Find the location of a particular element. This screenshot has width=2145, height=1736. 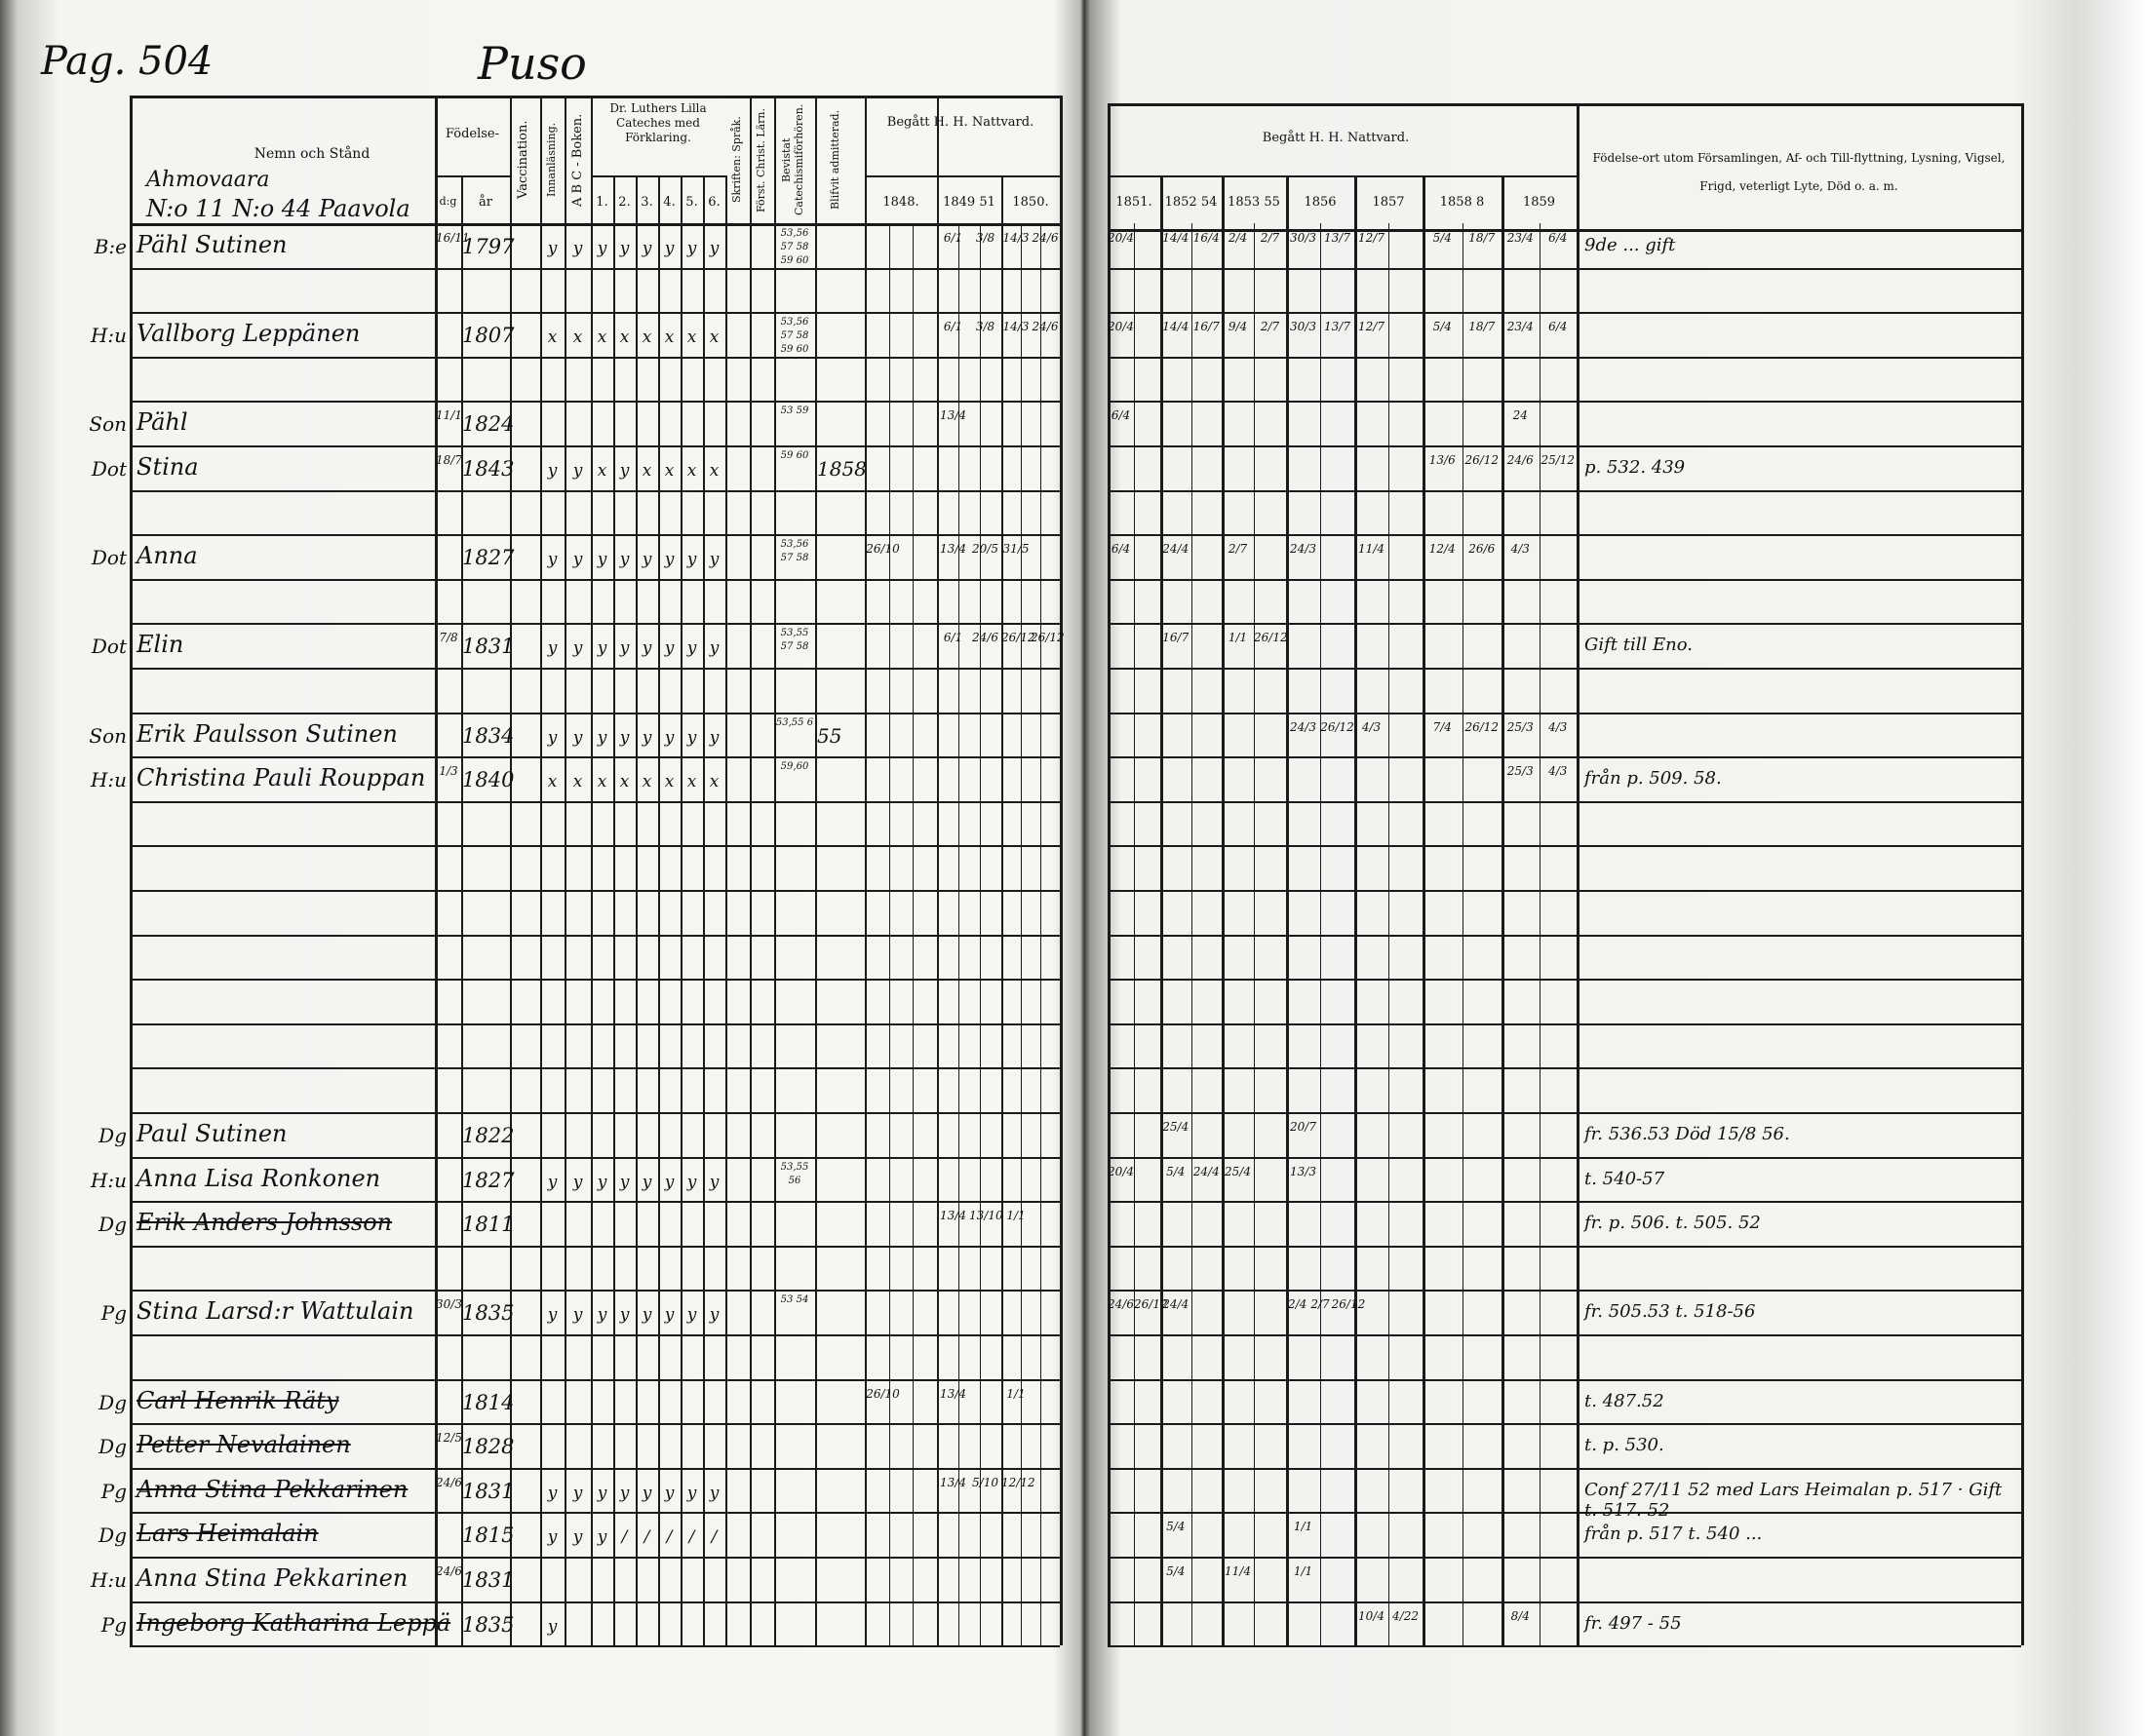

years-subheader-rule-right is located at coordinates (1342, 176).